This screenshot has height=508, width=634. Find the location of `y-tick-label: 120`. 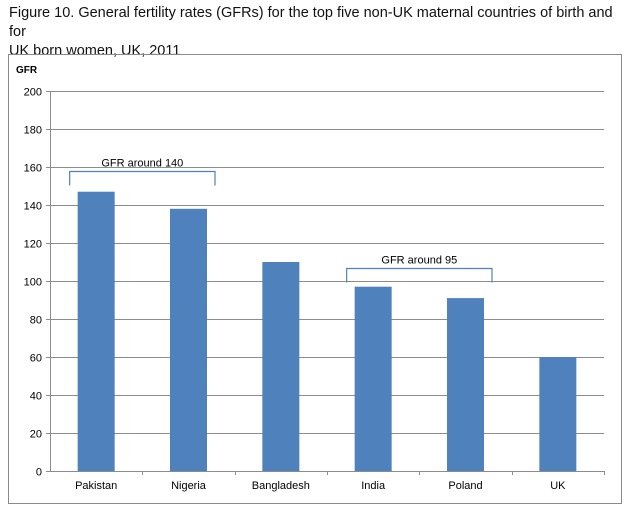

y-tick-label: 120 is located at coordinates (33, 245).